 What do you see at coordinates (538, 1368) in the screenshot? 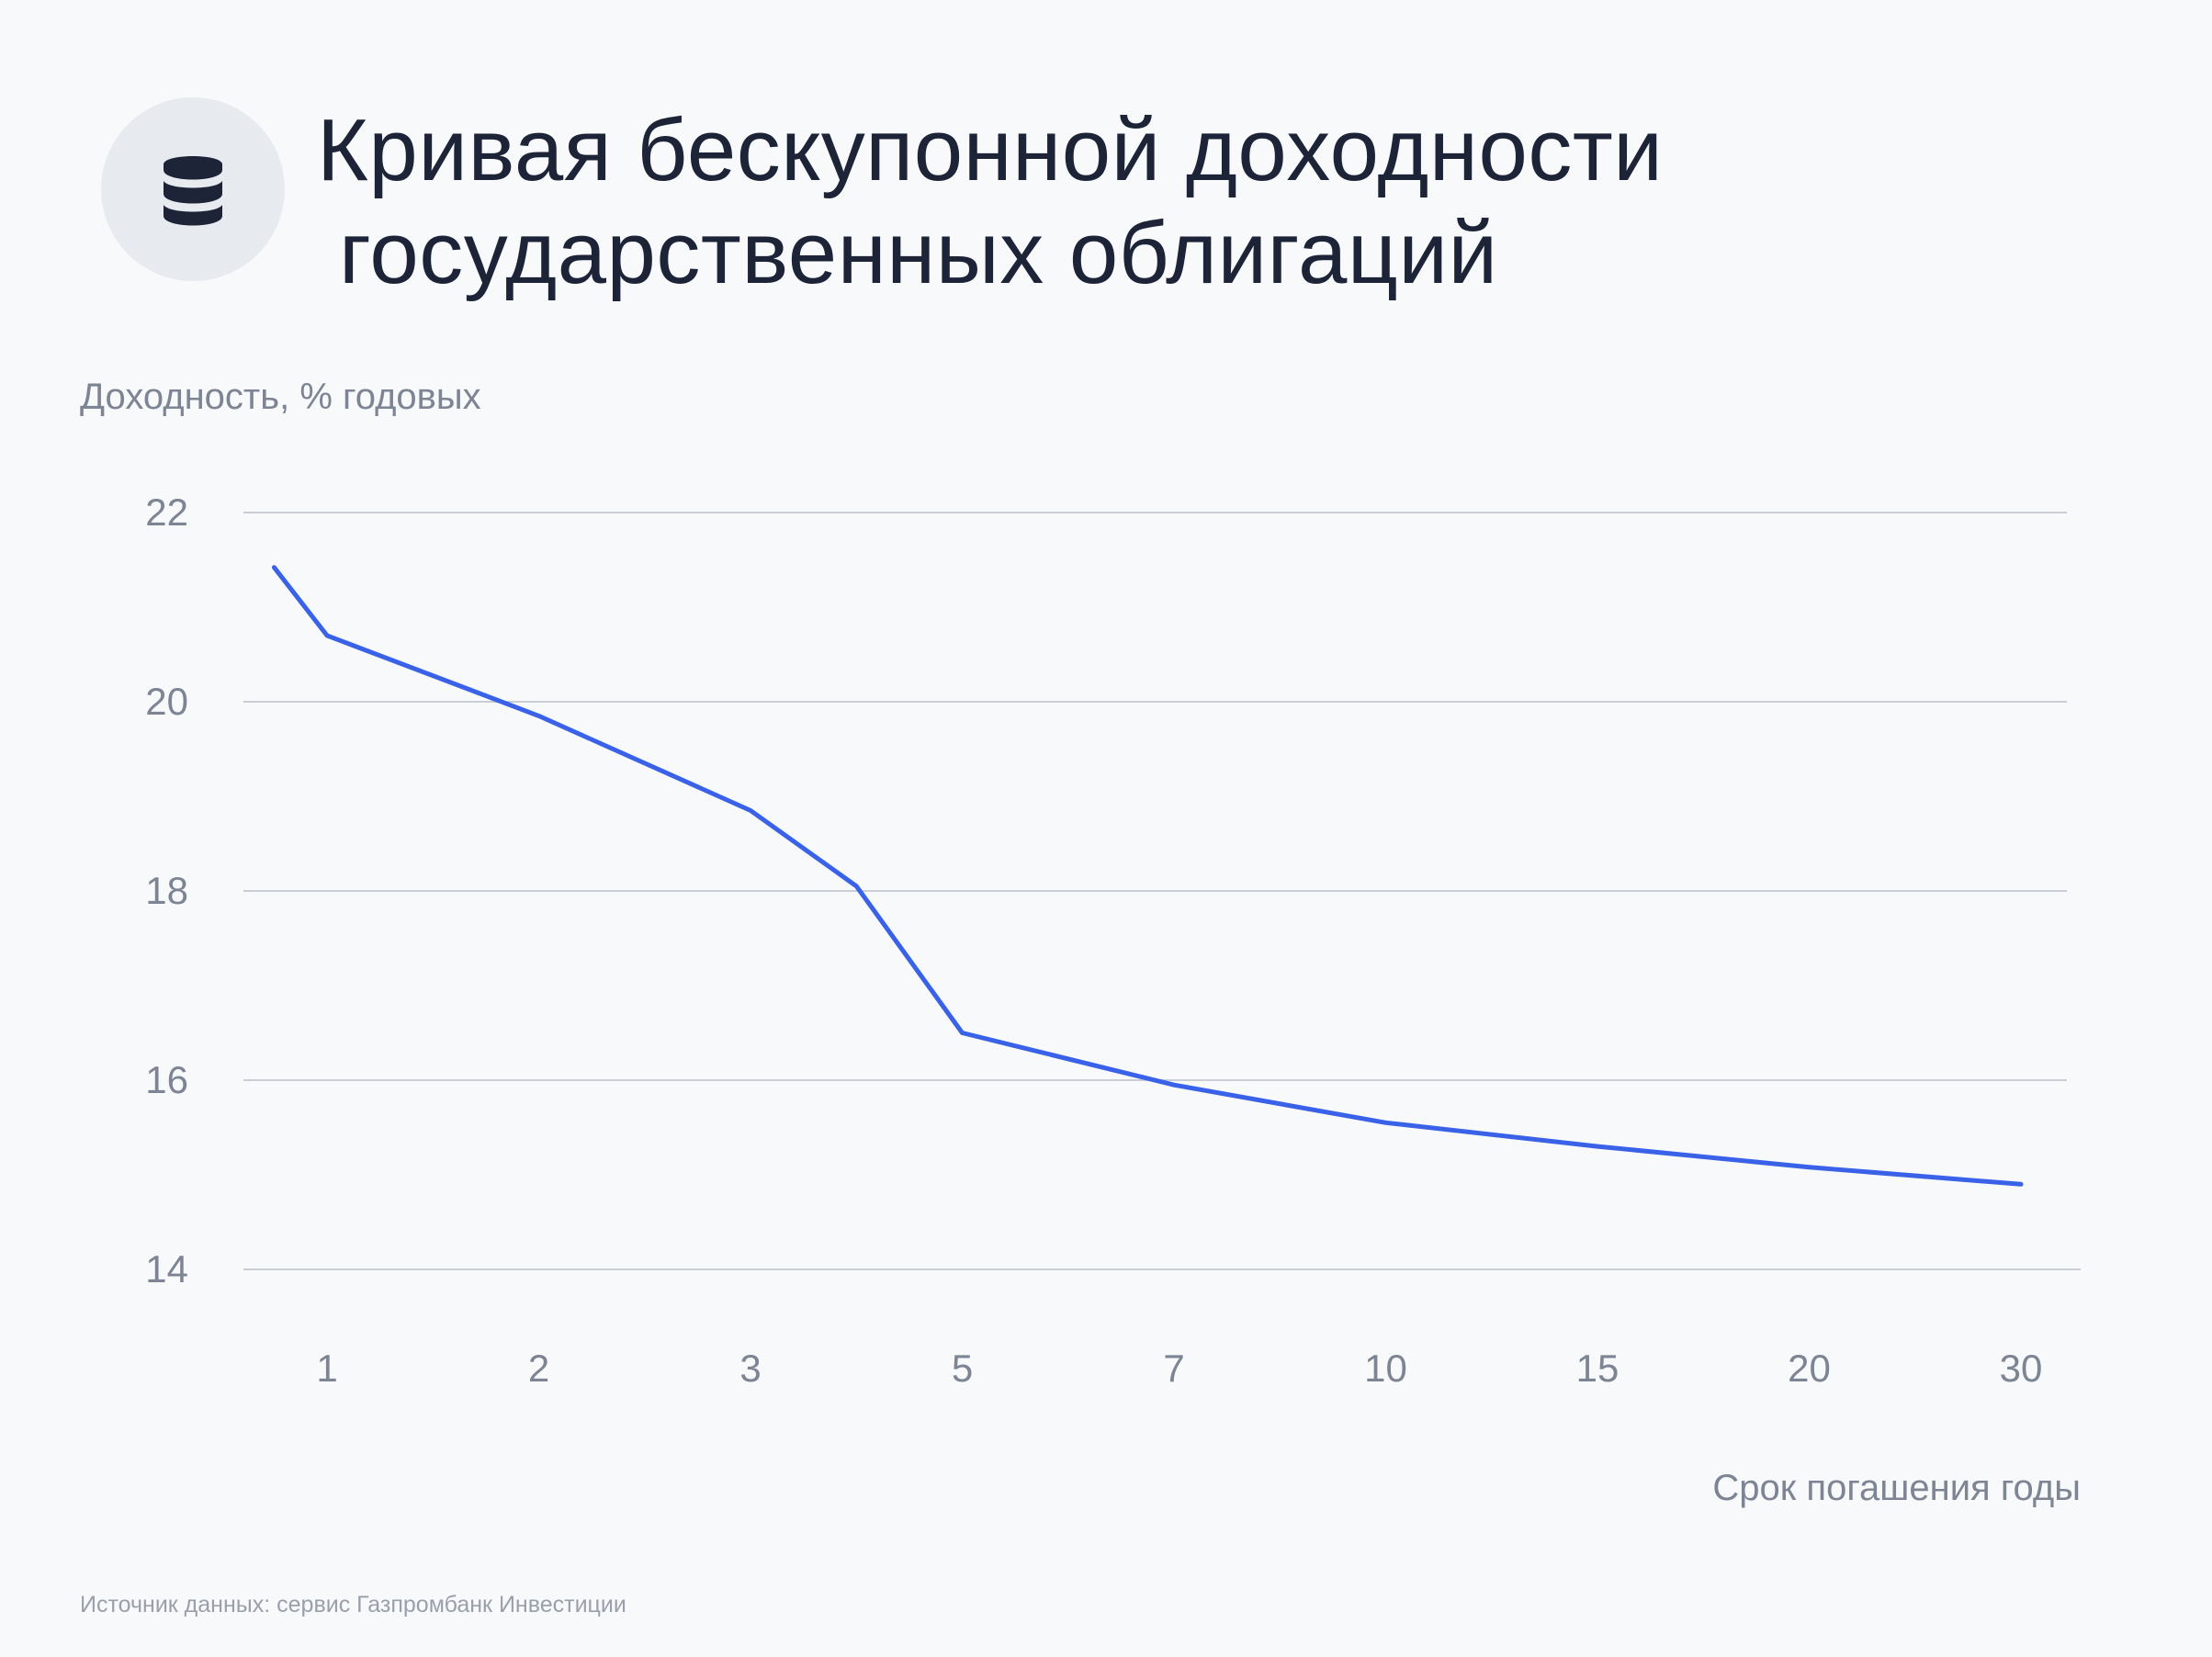
I see `x-tick-label: 2` at bounding box center [538, 1368].